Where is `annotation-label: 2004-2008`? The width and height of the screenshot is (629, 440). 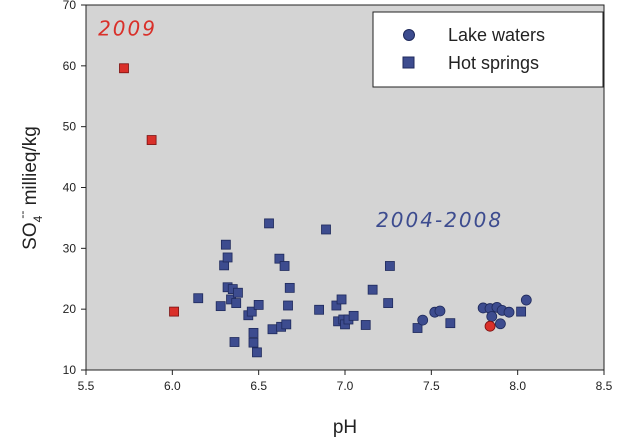 annotation-label: 2004-2008 is located at coordinates (439, 220).